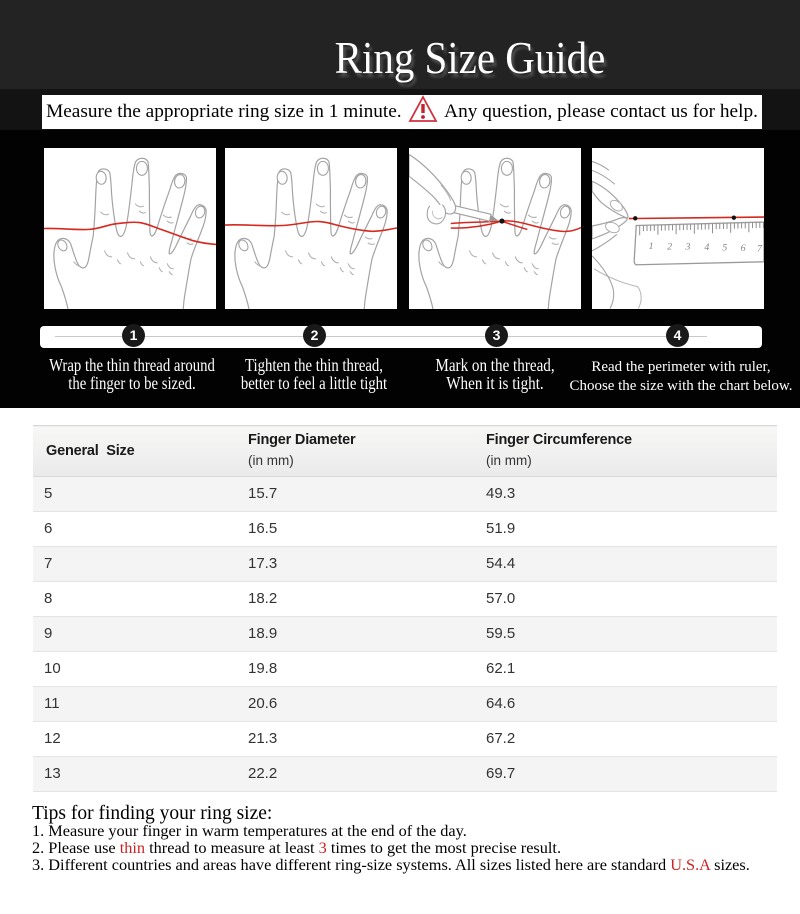  What do you see at coordinates (687, 247) in the screenshot?
I see `svg-text: 3` at bounding box center [687, 247].